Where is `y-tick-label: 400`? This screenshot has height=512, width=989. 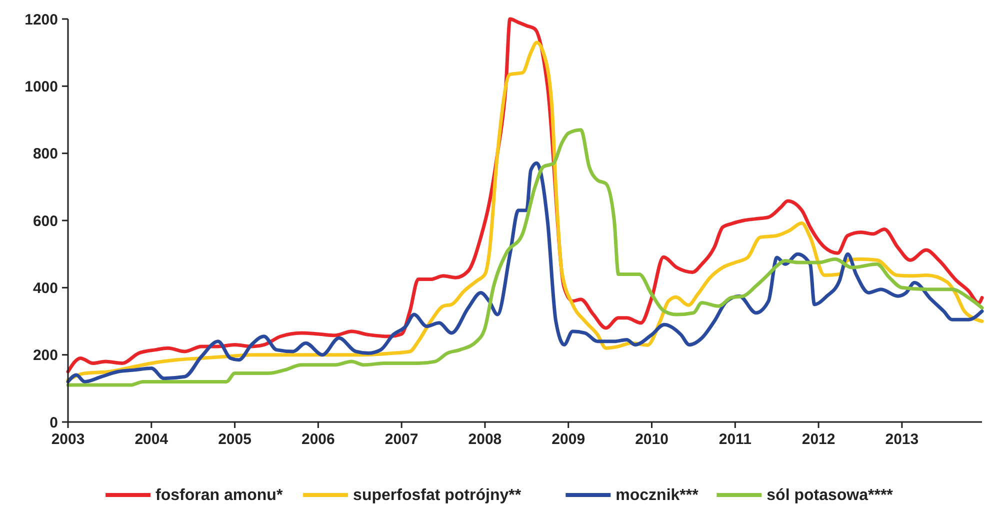 y-tick-label: 400 is located at coordinates (45, 288).